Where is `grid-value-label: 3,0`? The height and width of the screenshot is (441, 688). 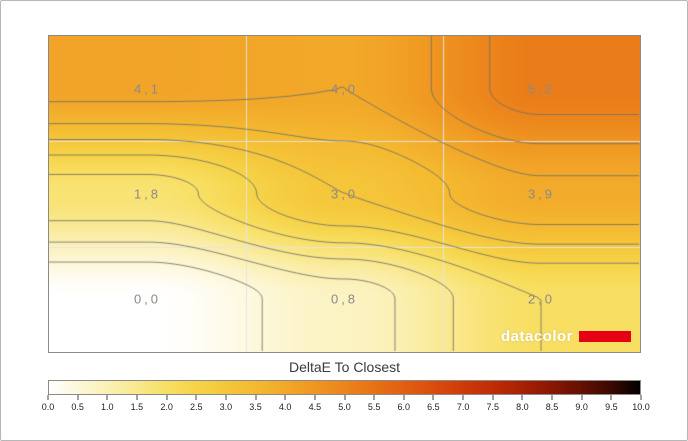
grid-value-label: 3,0 is located at coordinates (344, 194).